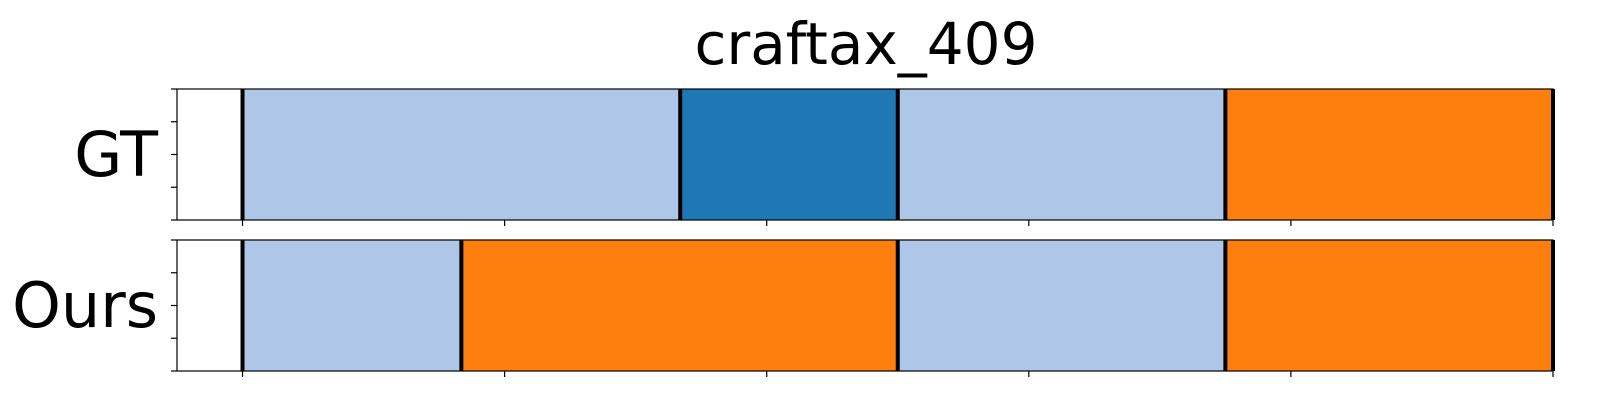 The height and width of the screenshot is (400, 1600). Describe the element at coordinates (866, 44) in the screenshot. I see `chart-title: craftax_409` at that location.